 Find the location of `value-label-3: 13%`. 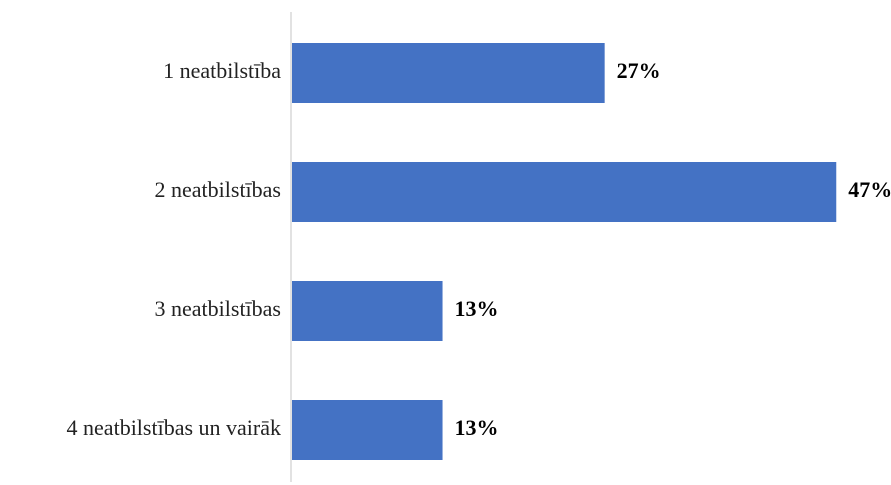

value-label-3: 13% is located at coordinates (477, 308).